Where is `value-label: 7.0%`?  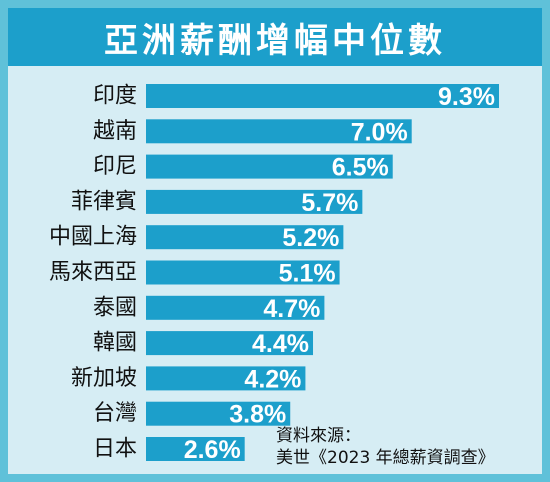
value-label: 7.0% is located at coordinates (379, 132).